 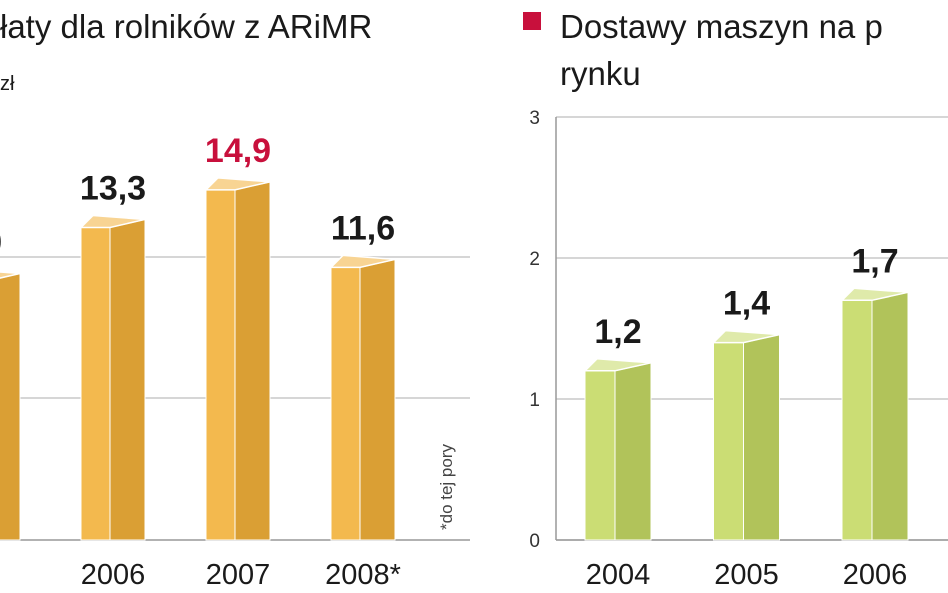 I want to click on value-label: 13,3, so click(x=113, y=188).